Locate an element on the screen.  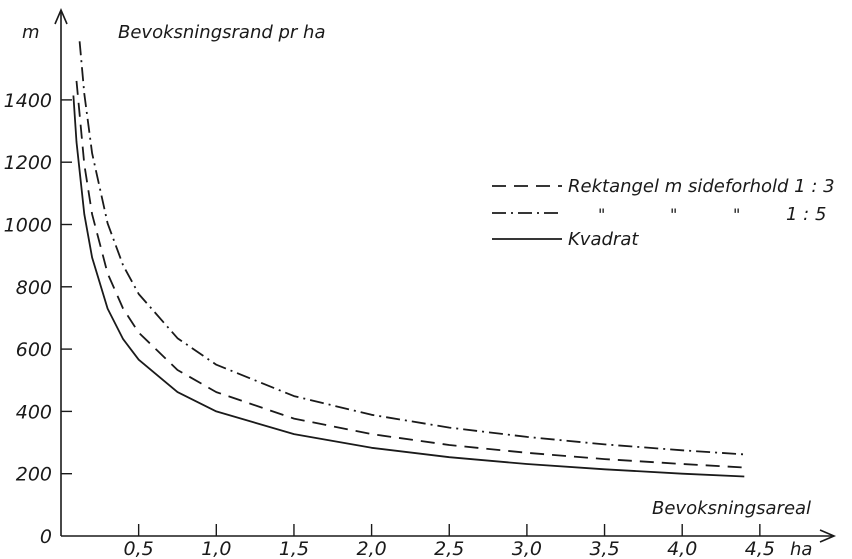
y-axis-unit: m is located at coordinates (31, 32).